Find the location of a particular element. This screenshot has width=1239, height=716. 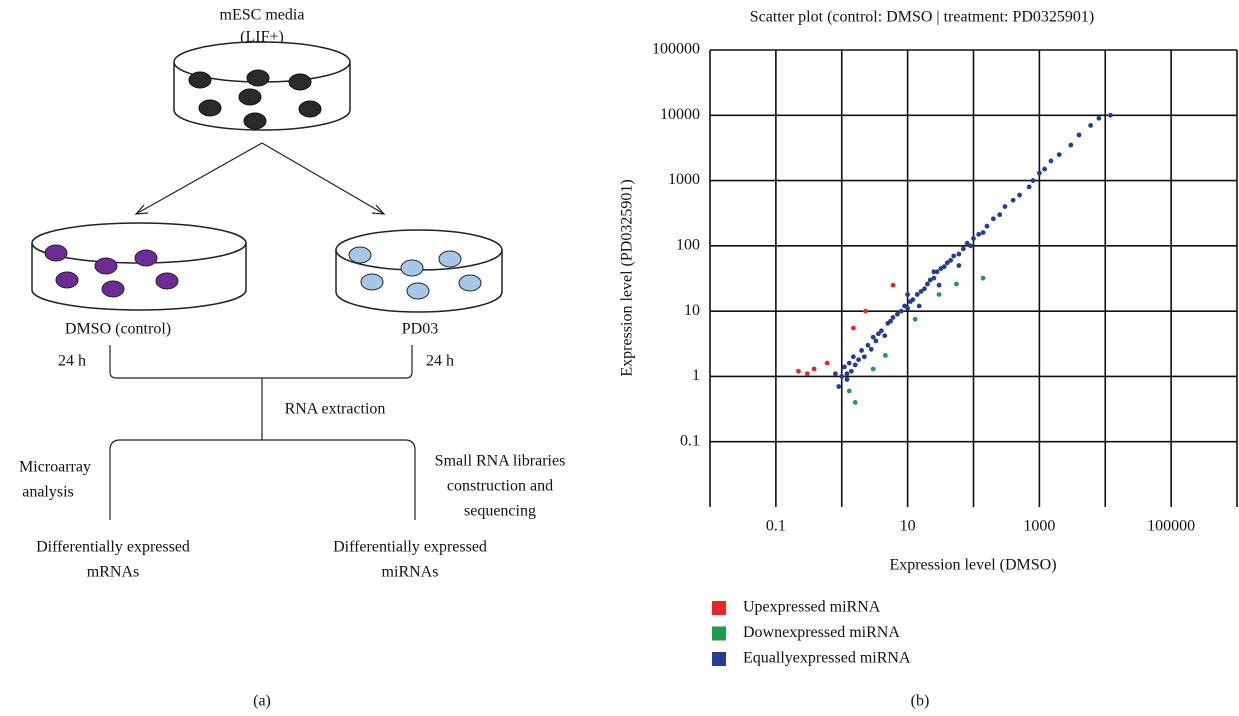

x-axis-label: Expression level (DMSO) is located at coordinates (972, 565).